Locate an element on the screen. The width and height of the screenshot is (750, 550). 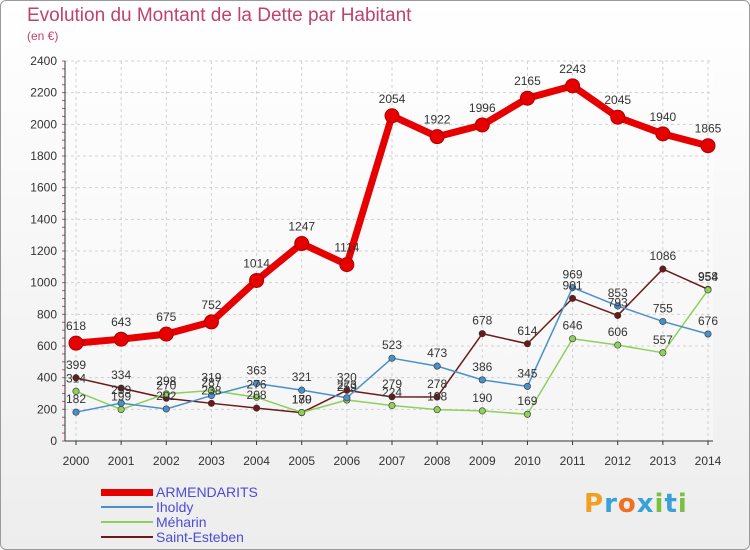
data-label: 180 is located at coordinates (302, 400).